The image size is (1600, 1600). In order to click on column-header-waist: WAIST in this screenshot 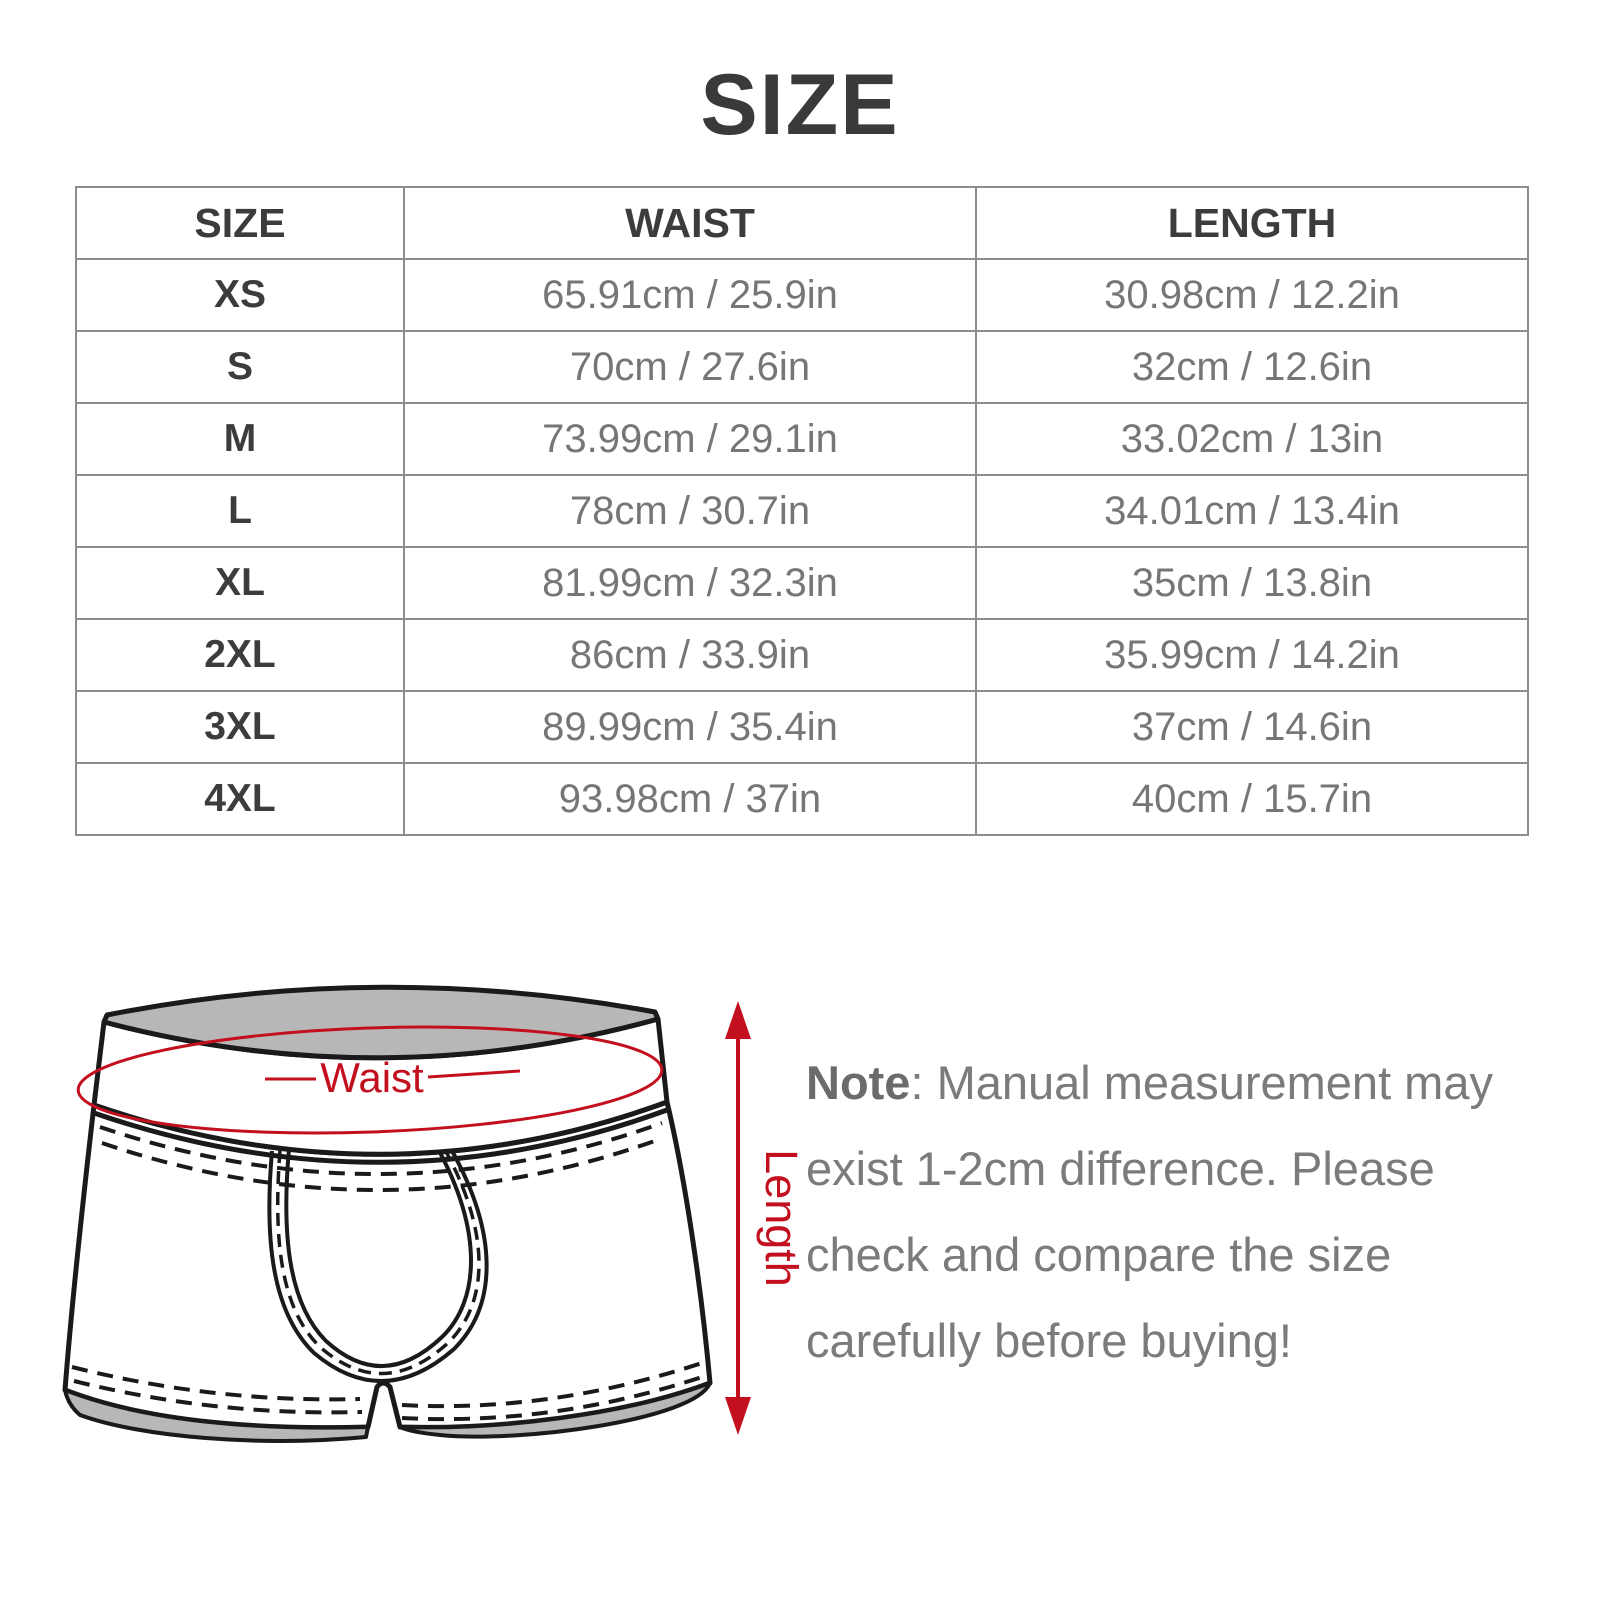, I will do `click(690, 223)`.